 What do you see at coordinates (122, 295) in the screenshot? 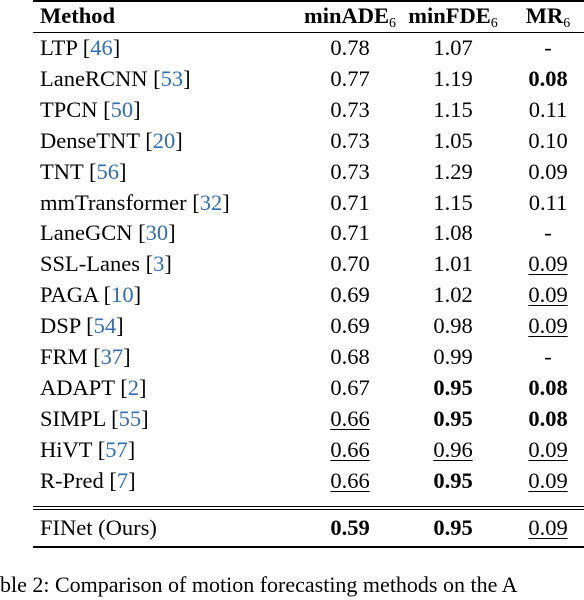
I see `citation-link: 10` at bounding box center [122, 295].